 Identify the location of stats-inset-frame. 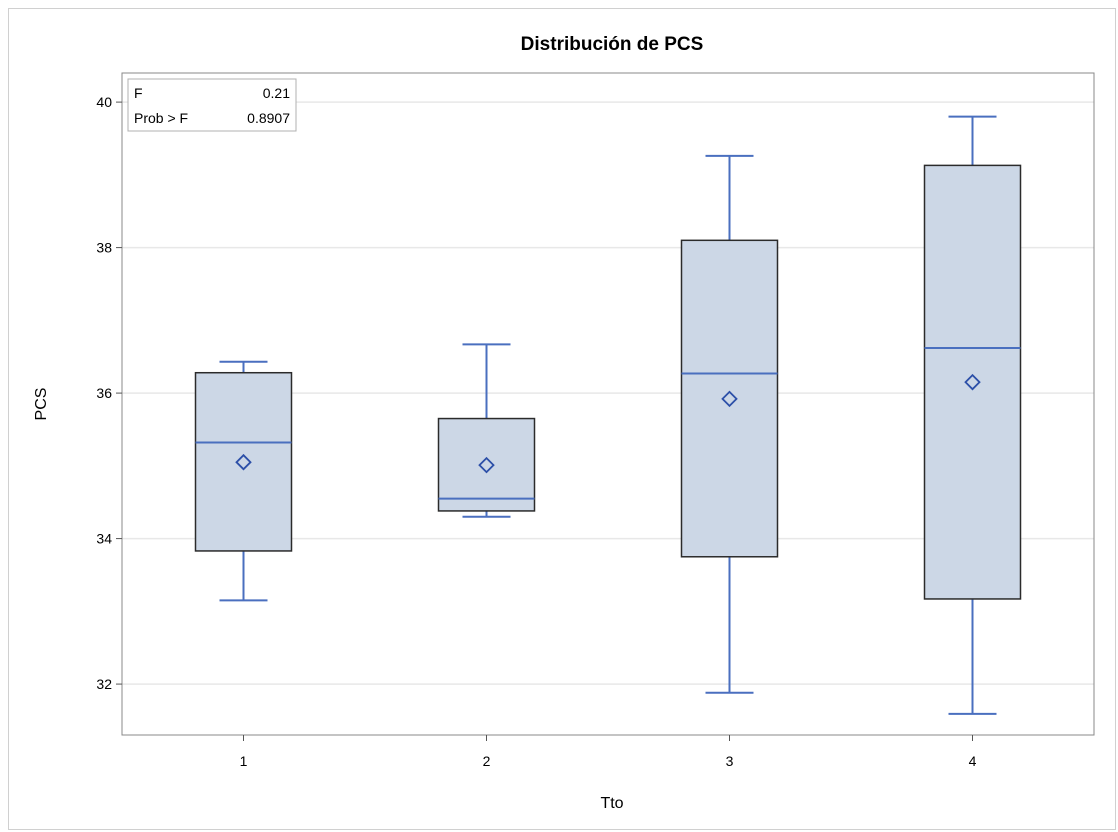
(212, 105).